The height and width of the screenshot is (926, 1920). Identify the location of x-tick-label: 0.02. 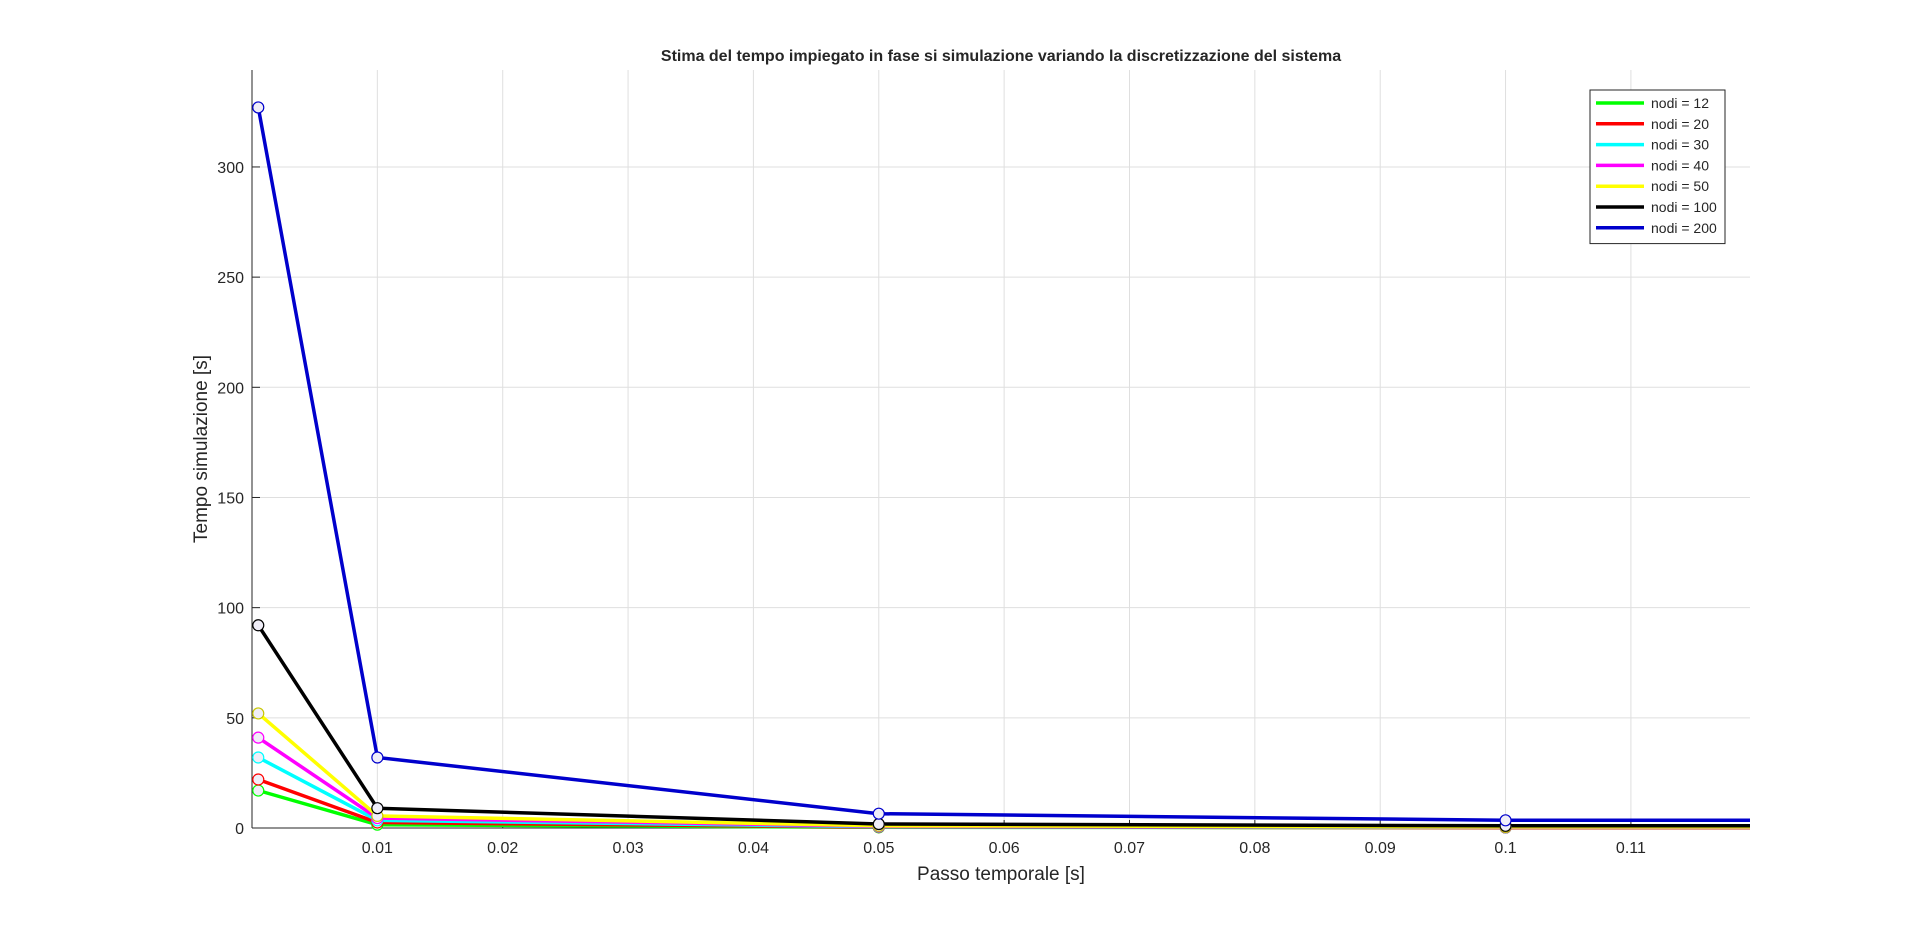
(502, 848).